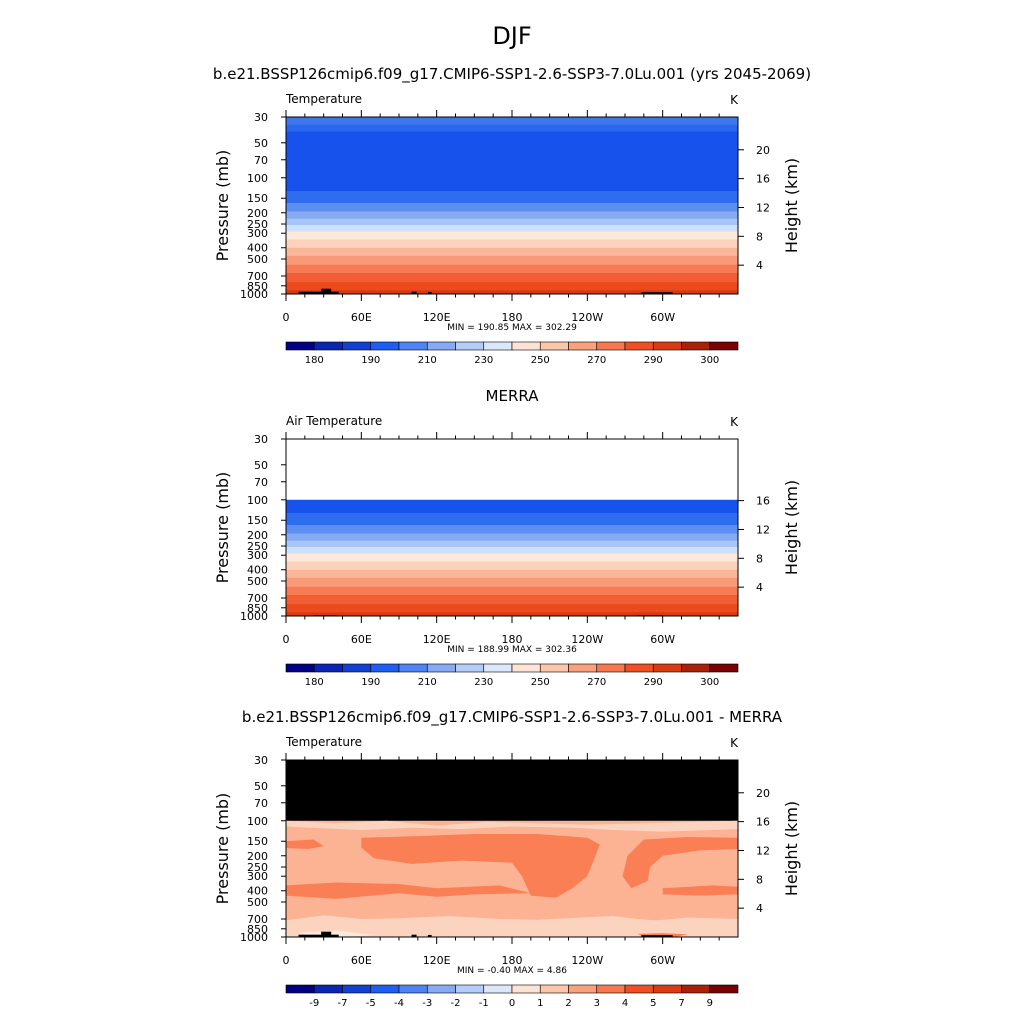 This screenshot has width=1024, height=1024. I want to click on colorbar-label: 2, so click(568, 1003).